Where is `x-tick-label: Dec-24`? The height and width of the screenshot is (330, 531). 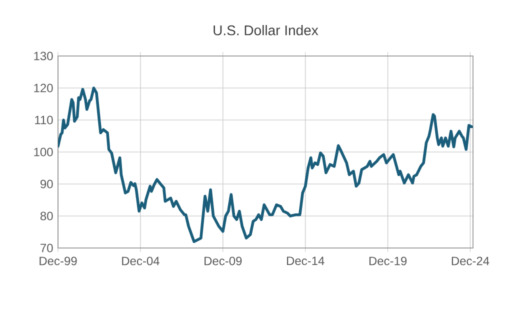
x-tick-label: Dec-24 is located at coordinates (471, 261).